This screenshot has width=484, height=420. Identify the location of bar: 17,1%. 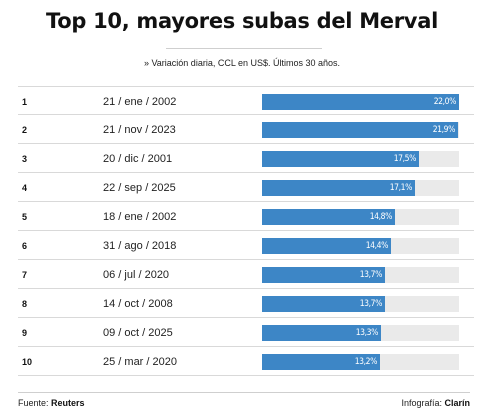
(338, 188).